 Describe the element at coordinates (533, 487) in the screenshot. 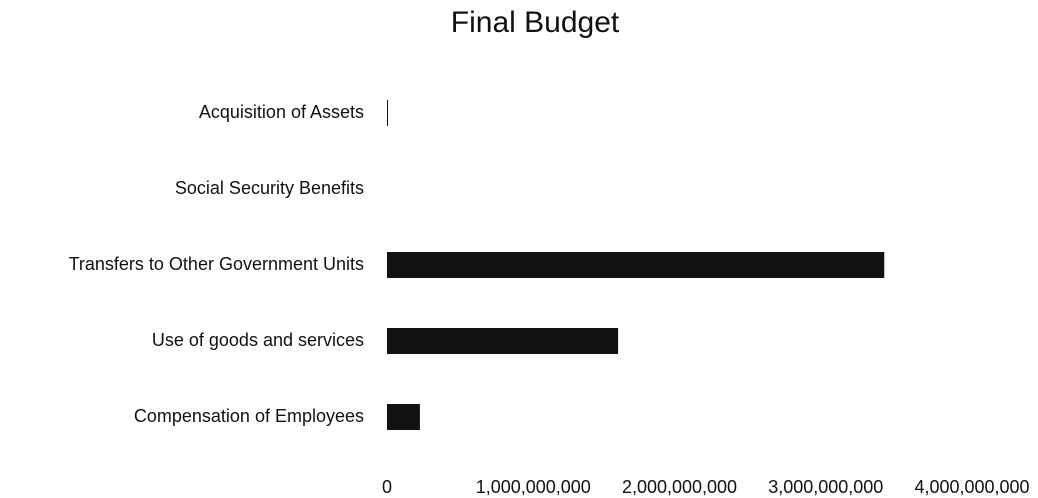

I see `x-tick-label: 1,000,000,000` at that location.